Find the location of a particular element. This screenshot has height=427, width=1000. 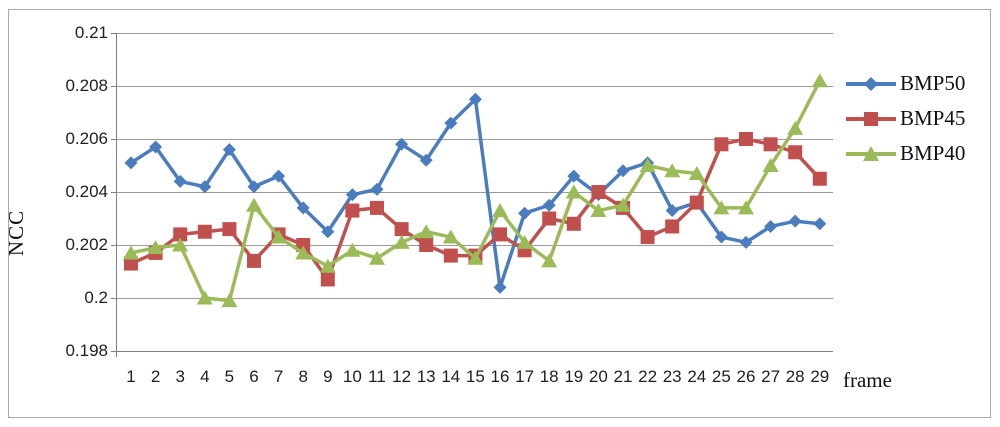

y-tick-label-0.206: 0.206 is located at coordinates (86, 138).